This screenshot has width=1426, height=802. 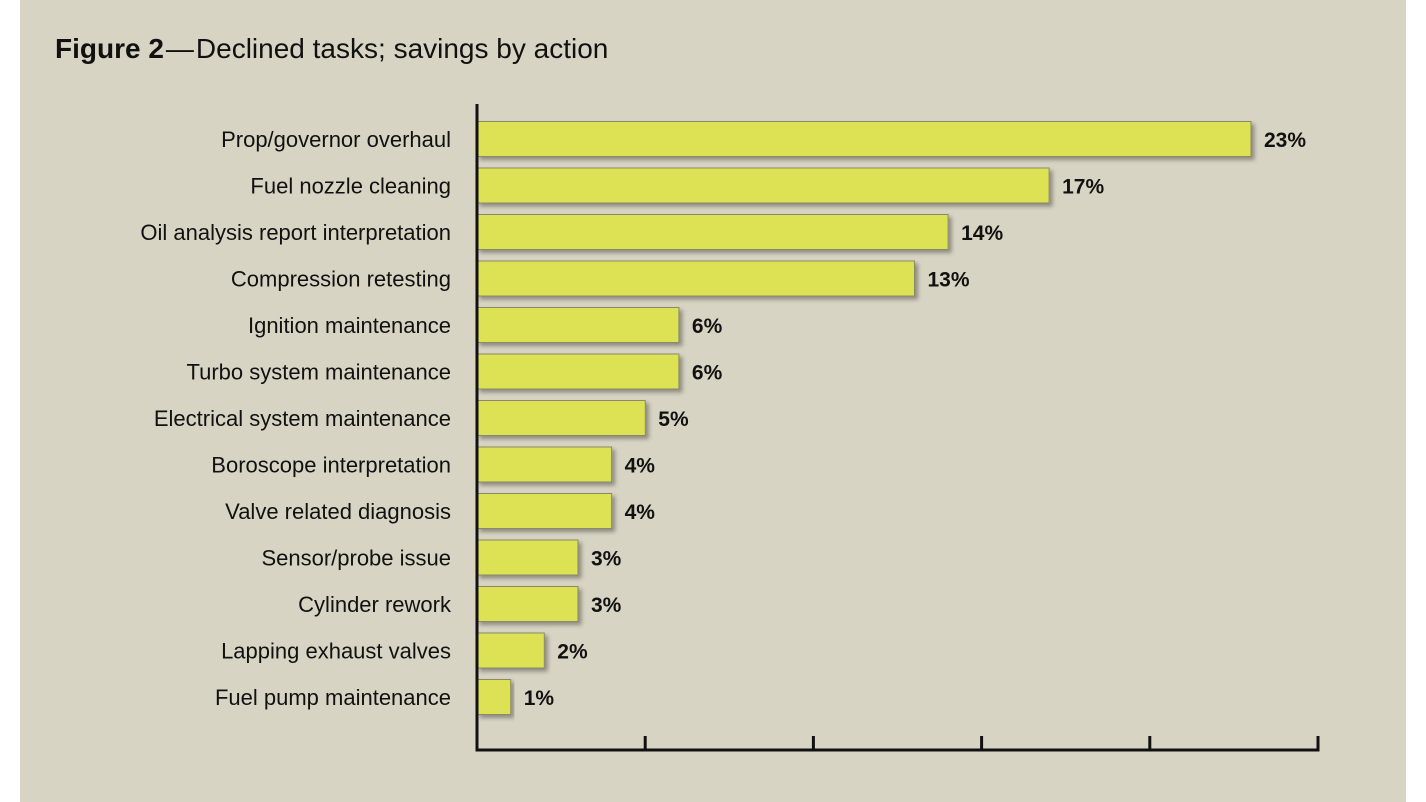 I want to click on category-label: Fuel pump maintenance, so click(x=333, y=697).